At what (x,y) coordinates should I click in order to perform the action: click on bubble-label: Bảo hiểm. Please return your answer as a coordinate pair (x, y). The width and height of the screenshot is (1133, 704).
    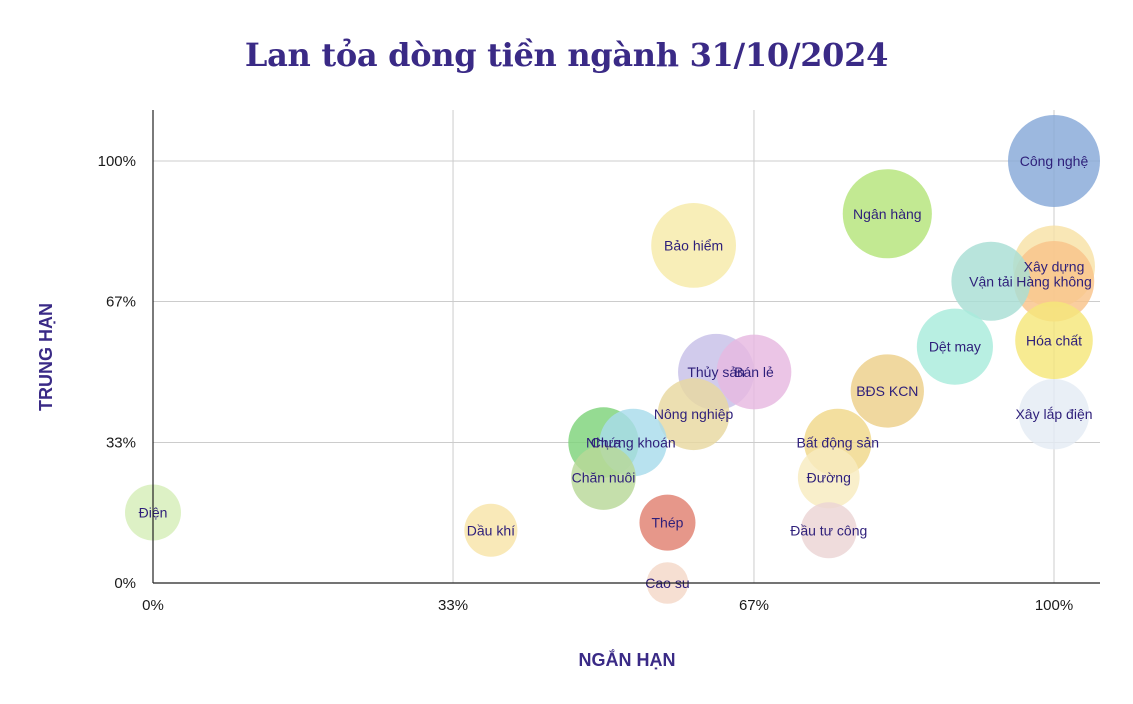
    Looking at the image, I should click on (693, 245).